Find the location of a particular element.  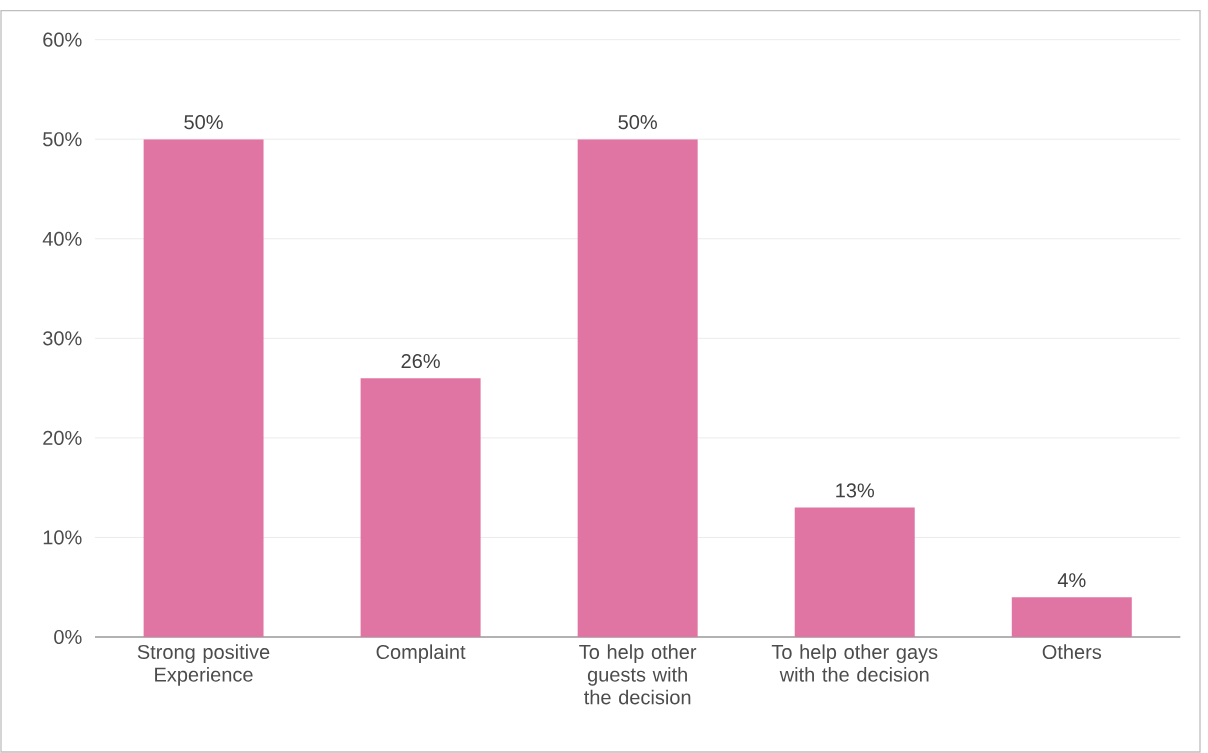

x-tick-label: To help other gays with the decision is located at coordinates (854, 663).